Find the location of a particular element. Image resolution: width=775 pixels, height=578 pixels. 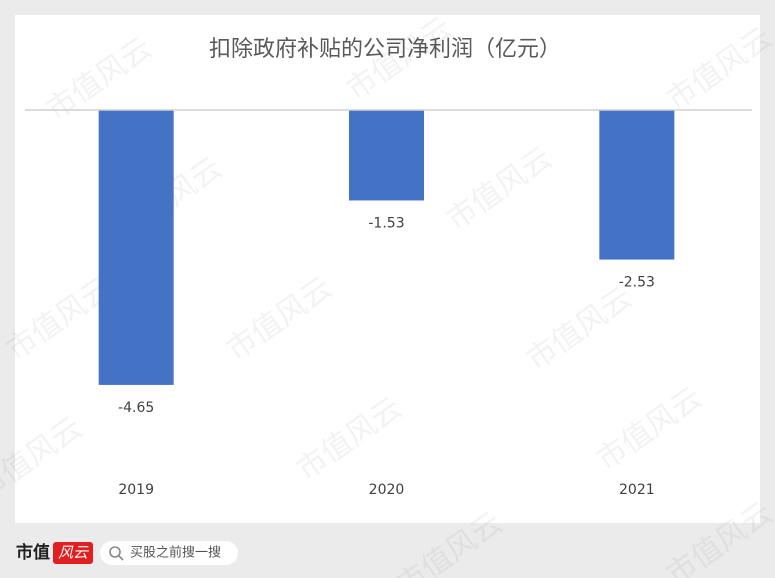

chart-title: 扣除政府补贴的公司净利润（亿元） is located at coordinates (385, 49).